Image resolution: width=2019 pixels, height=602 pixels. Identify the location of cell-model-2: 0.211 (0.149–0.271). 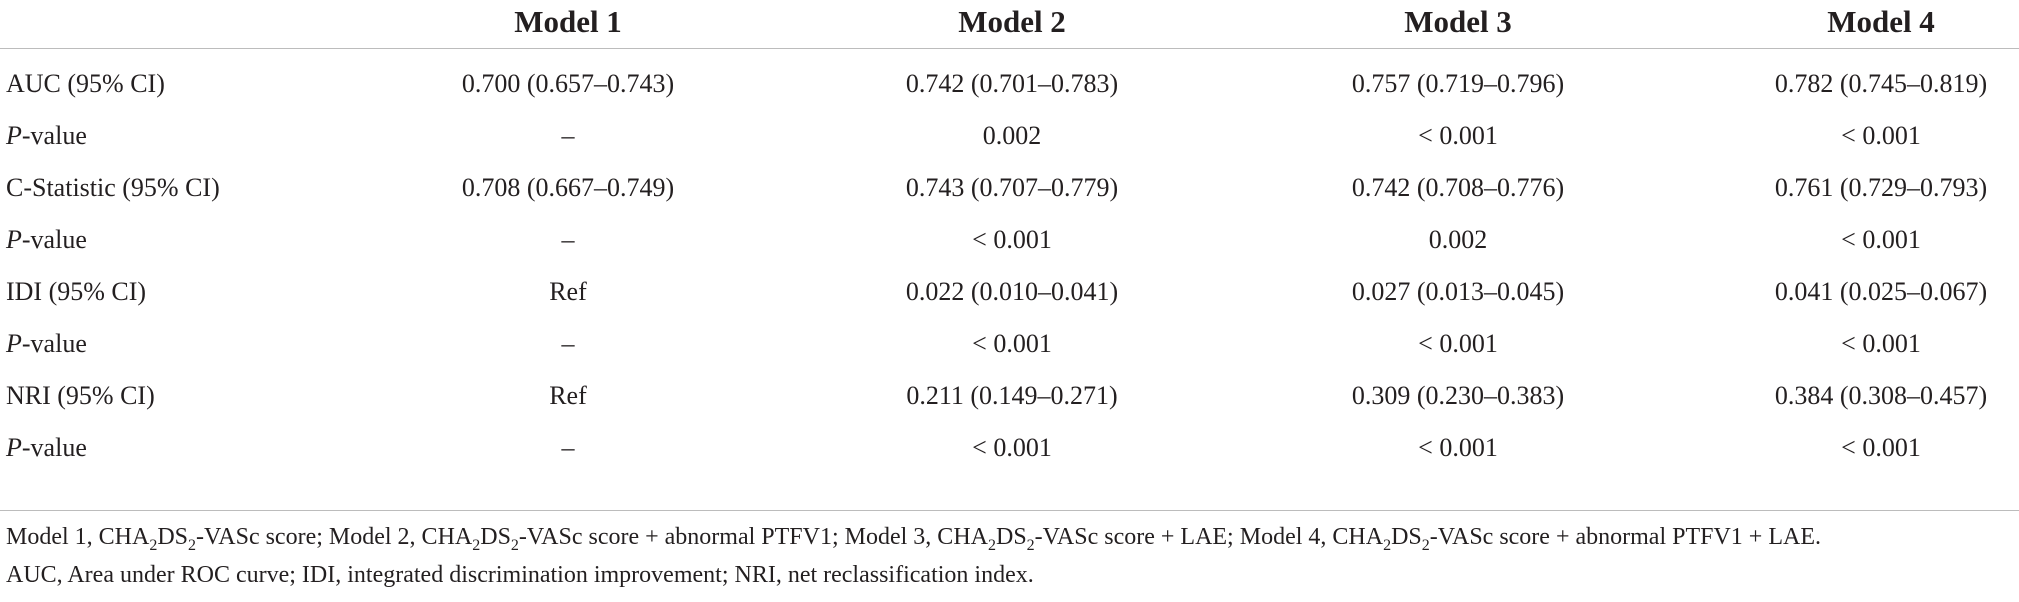
(1012, 395).